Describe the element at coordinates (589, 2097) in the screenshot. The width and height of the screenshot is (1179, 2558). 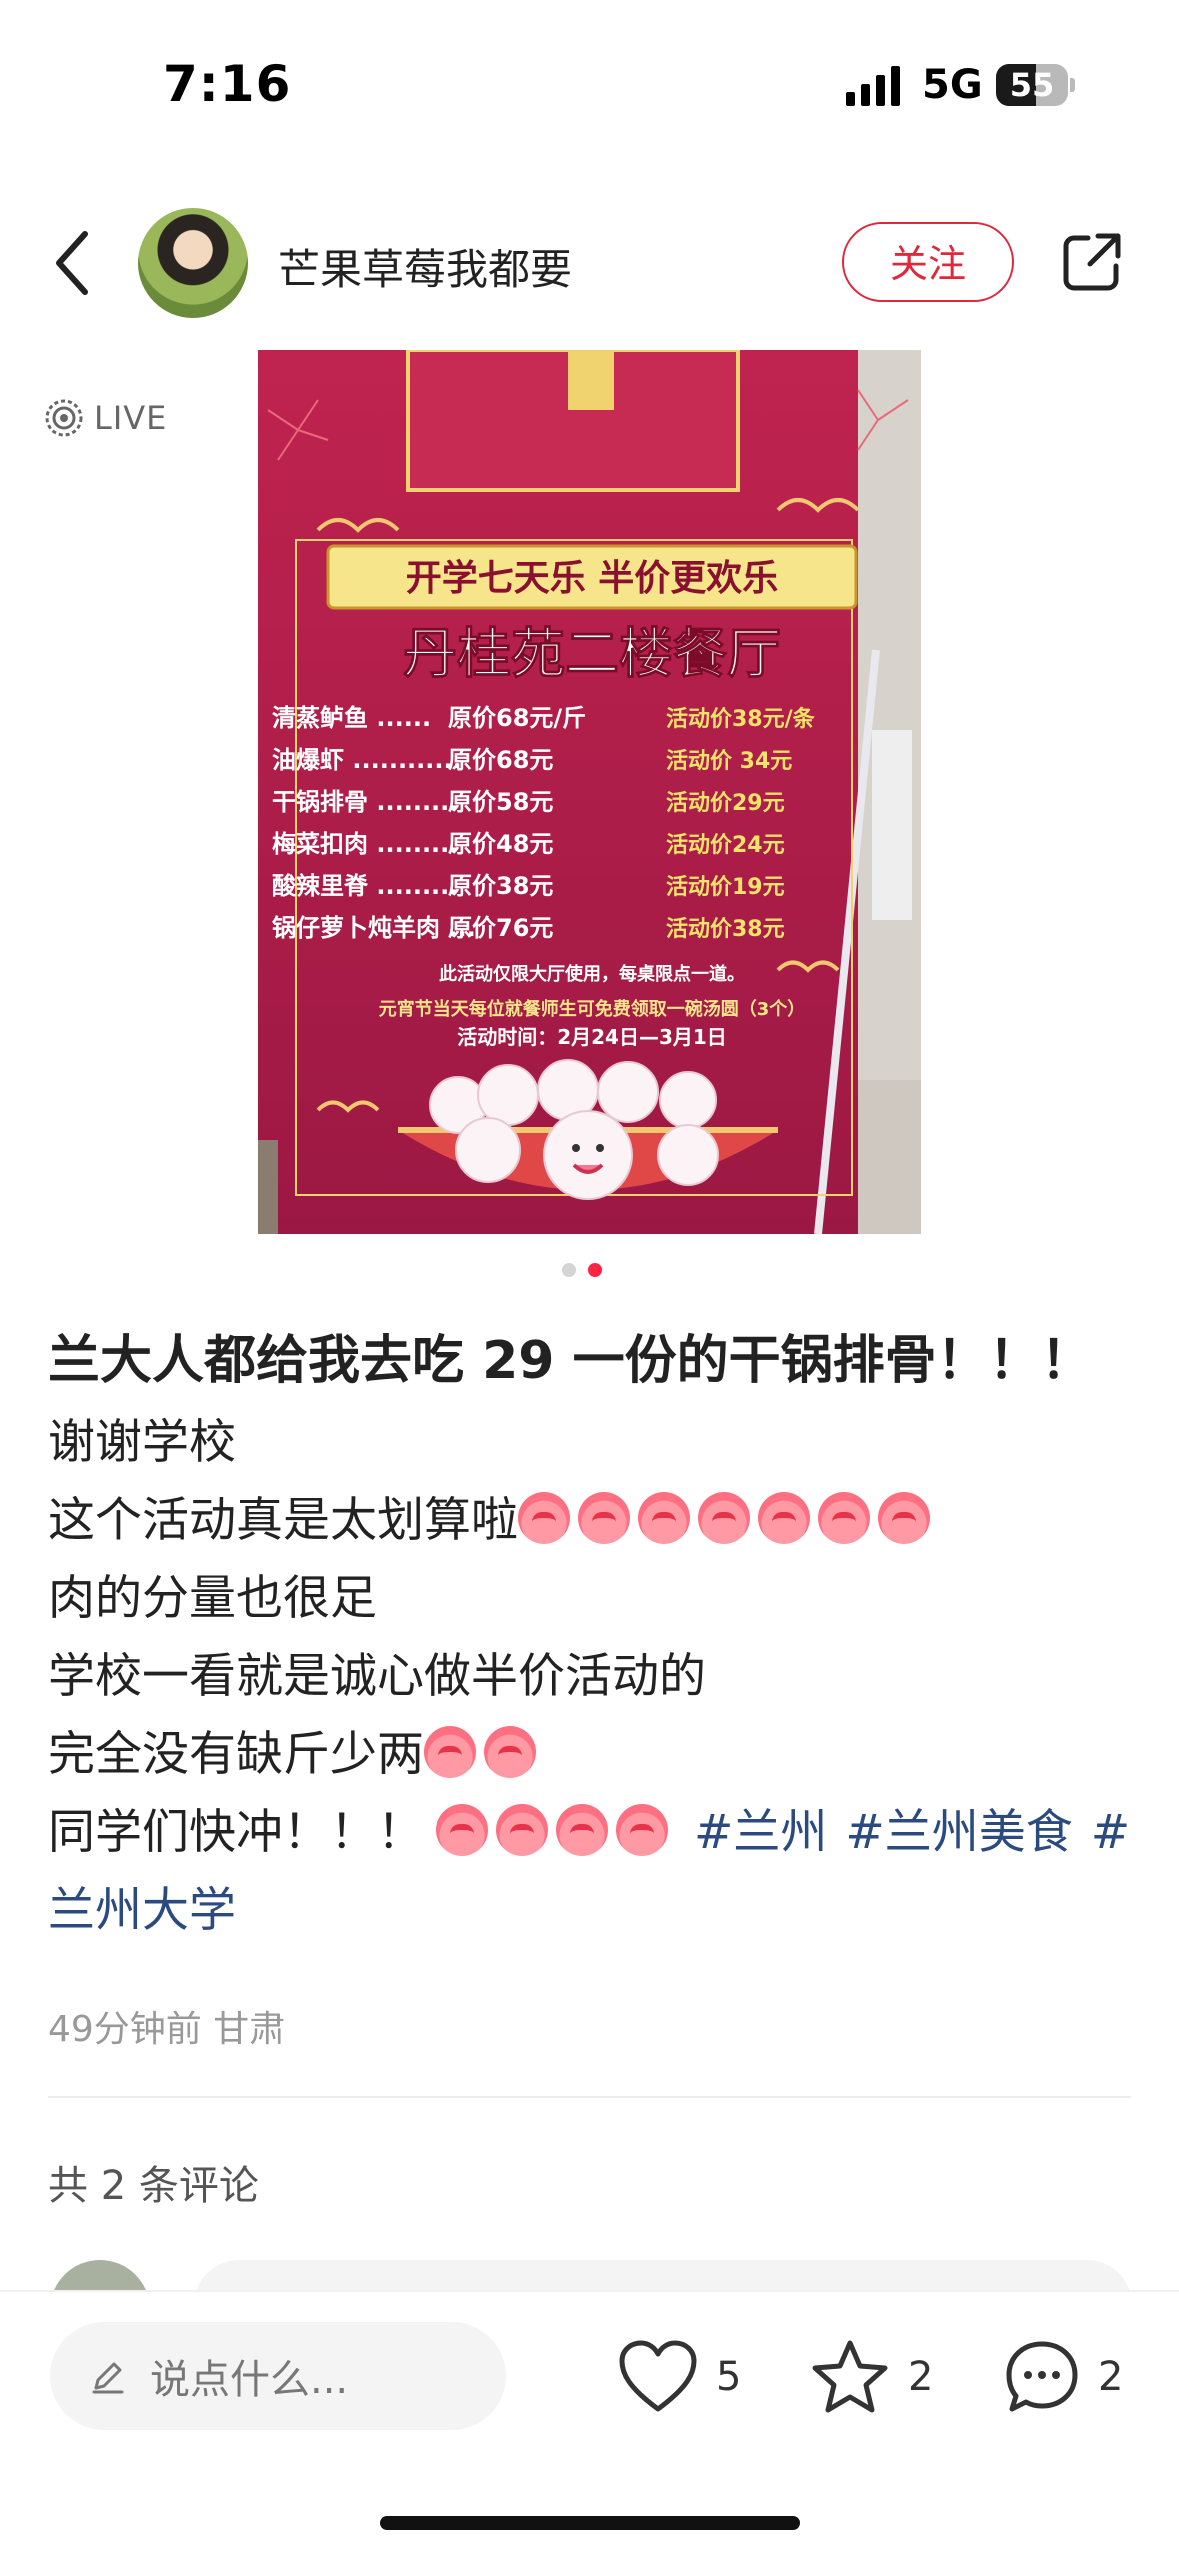
I see `divider` at that location.